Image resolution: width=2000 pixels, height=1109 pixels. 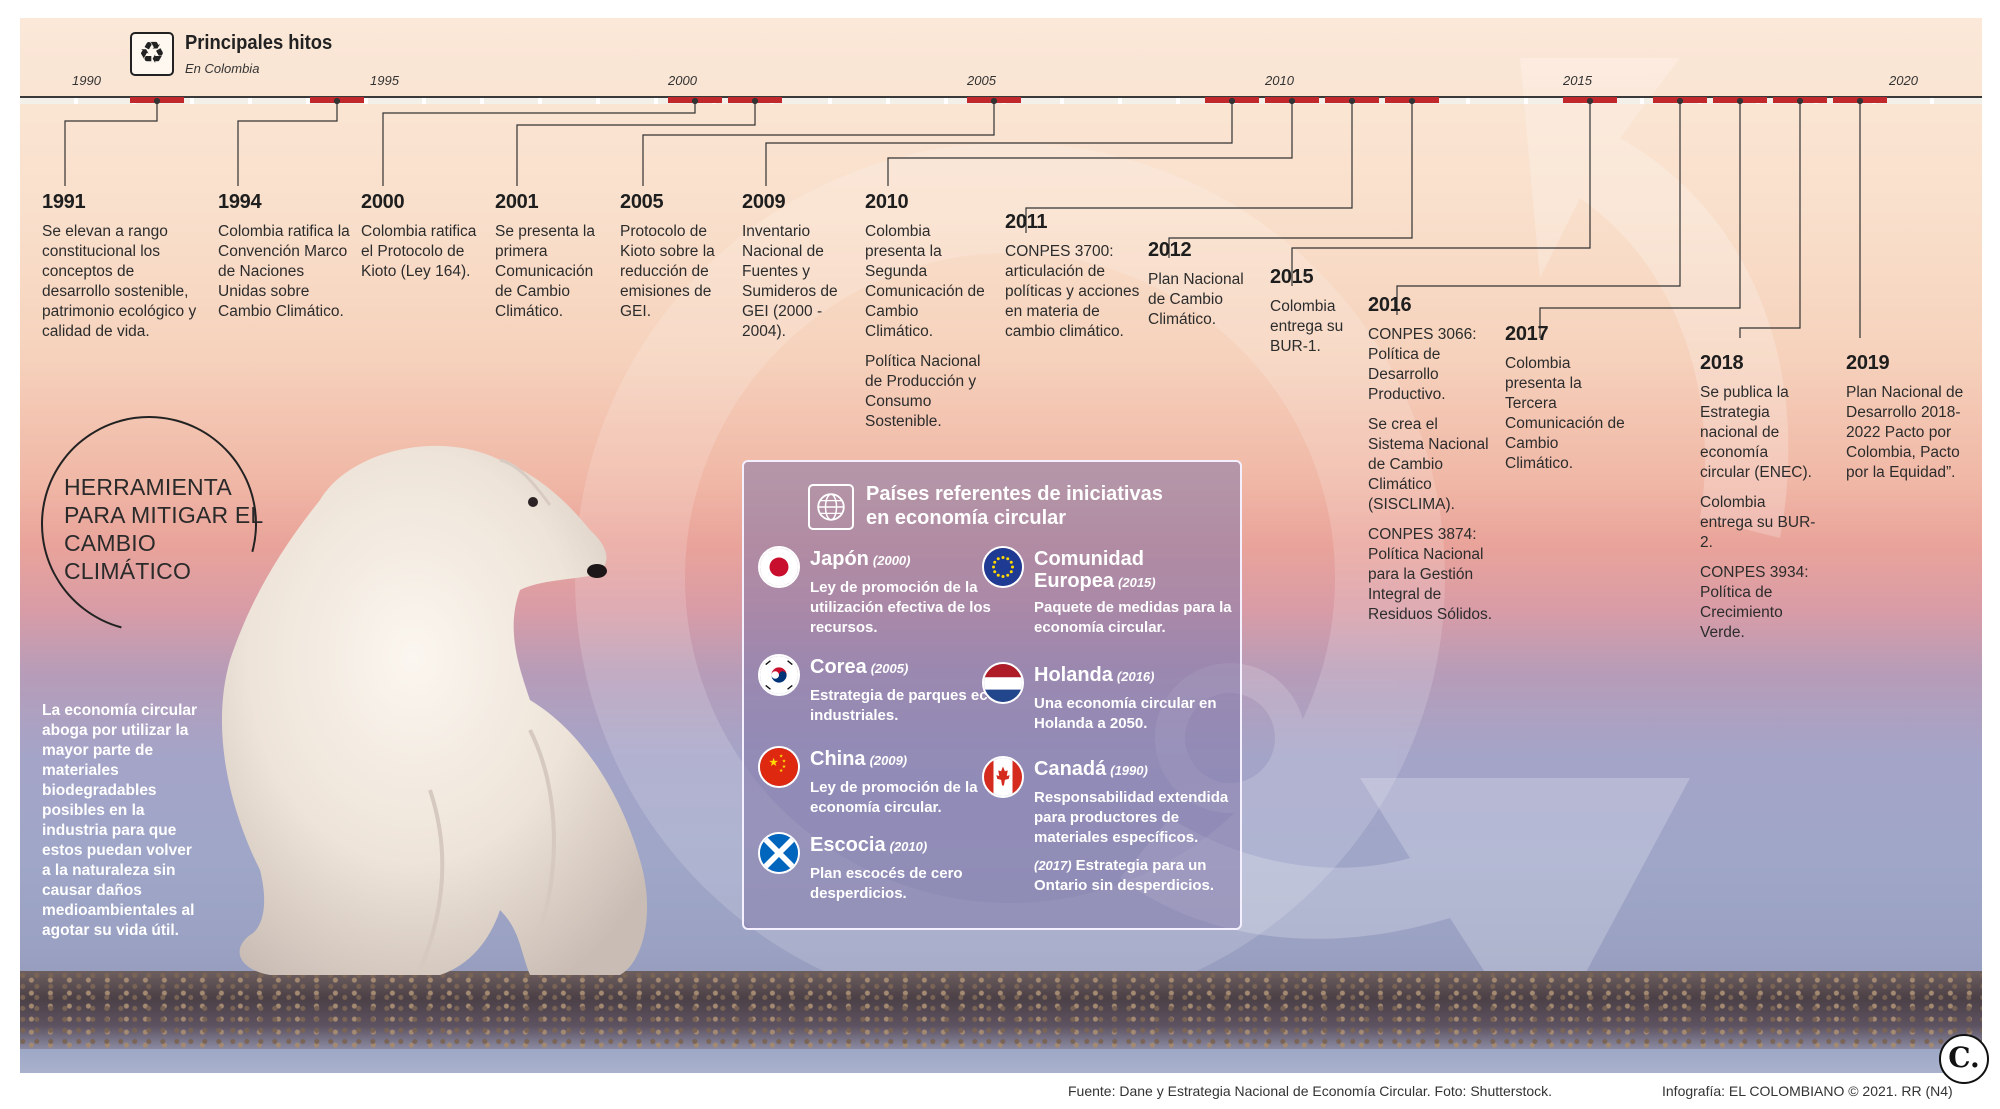 What do you see at coordinates (908, 846) in the screenshot?
I see `country-year: (2010)` at bounding box center [908, 846].